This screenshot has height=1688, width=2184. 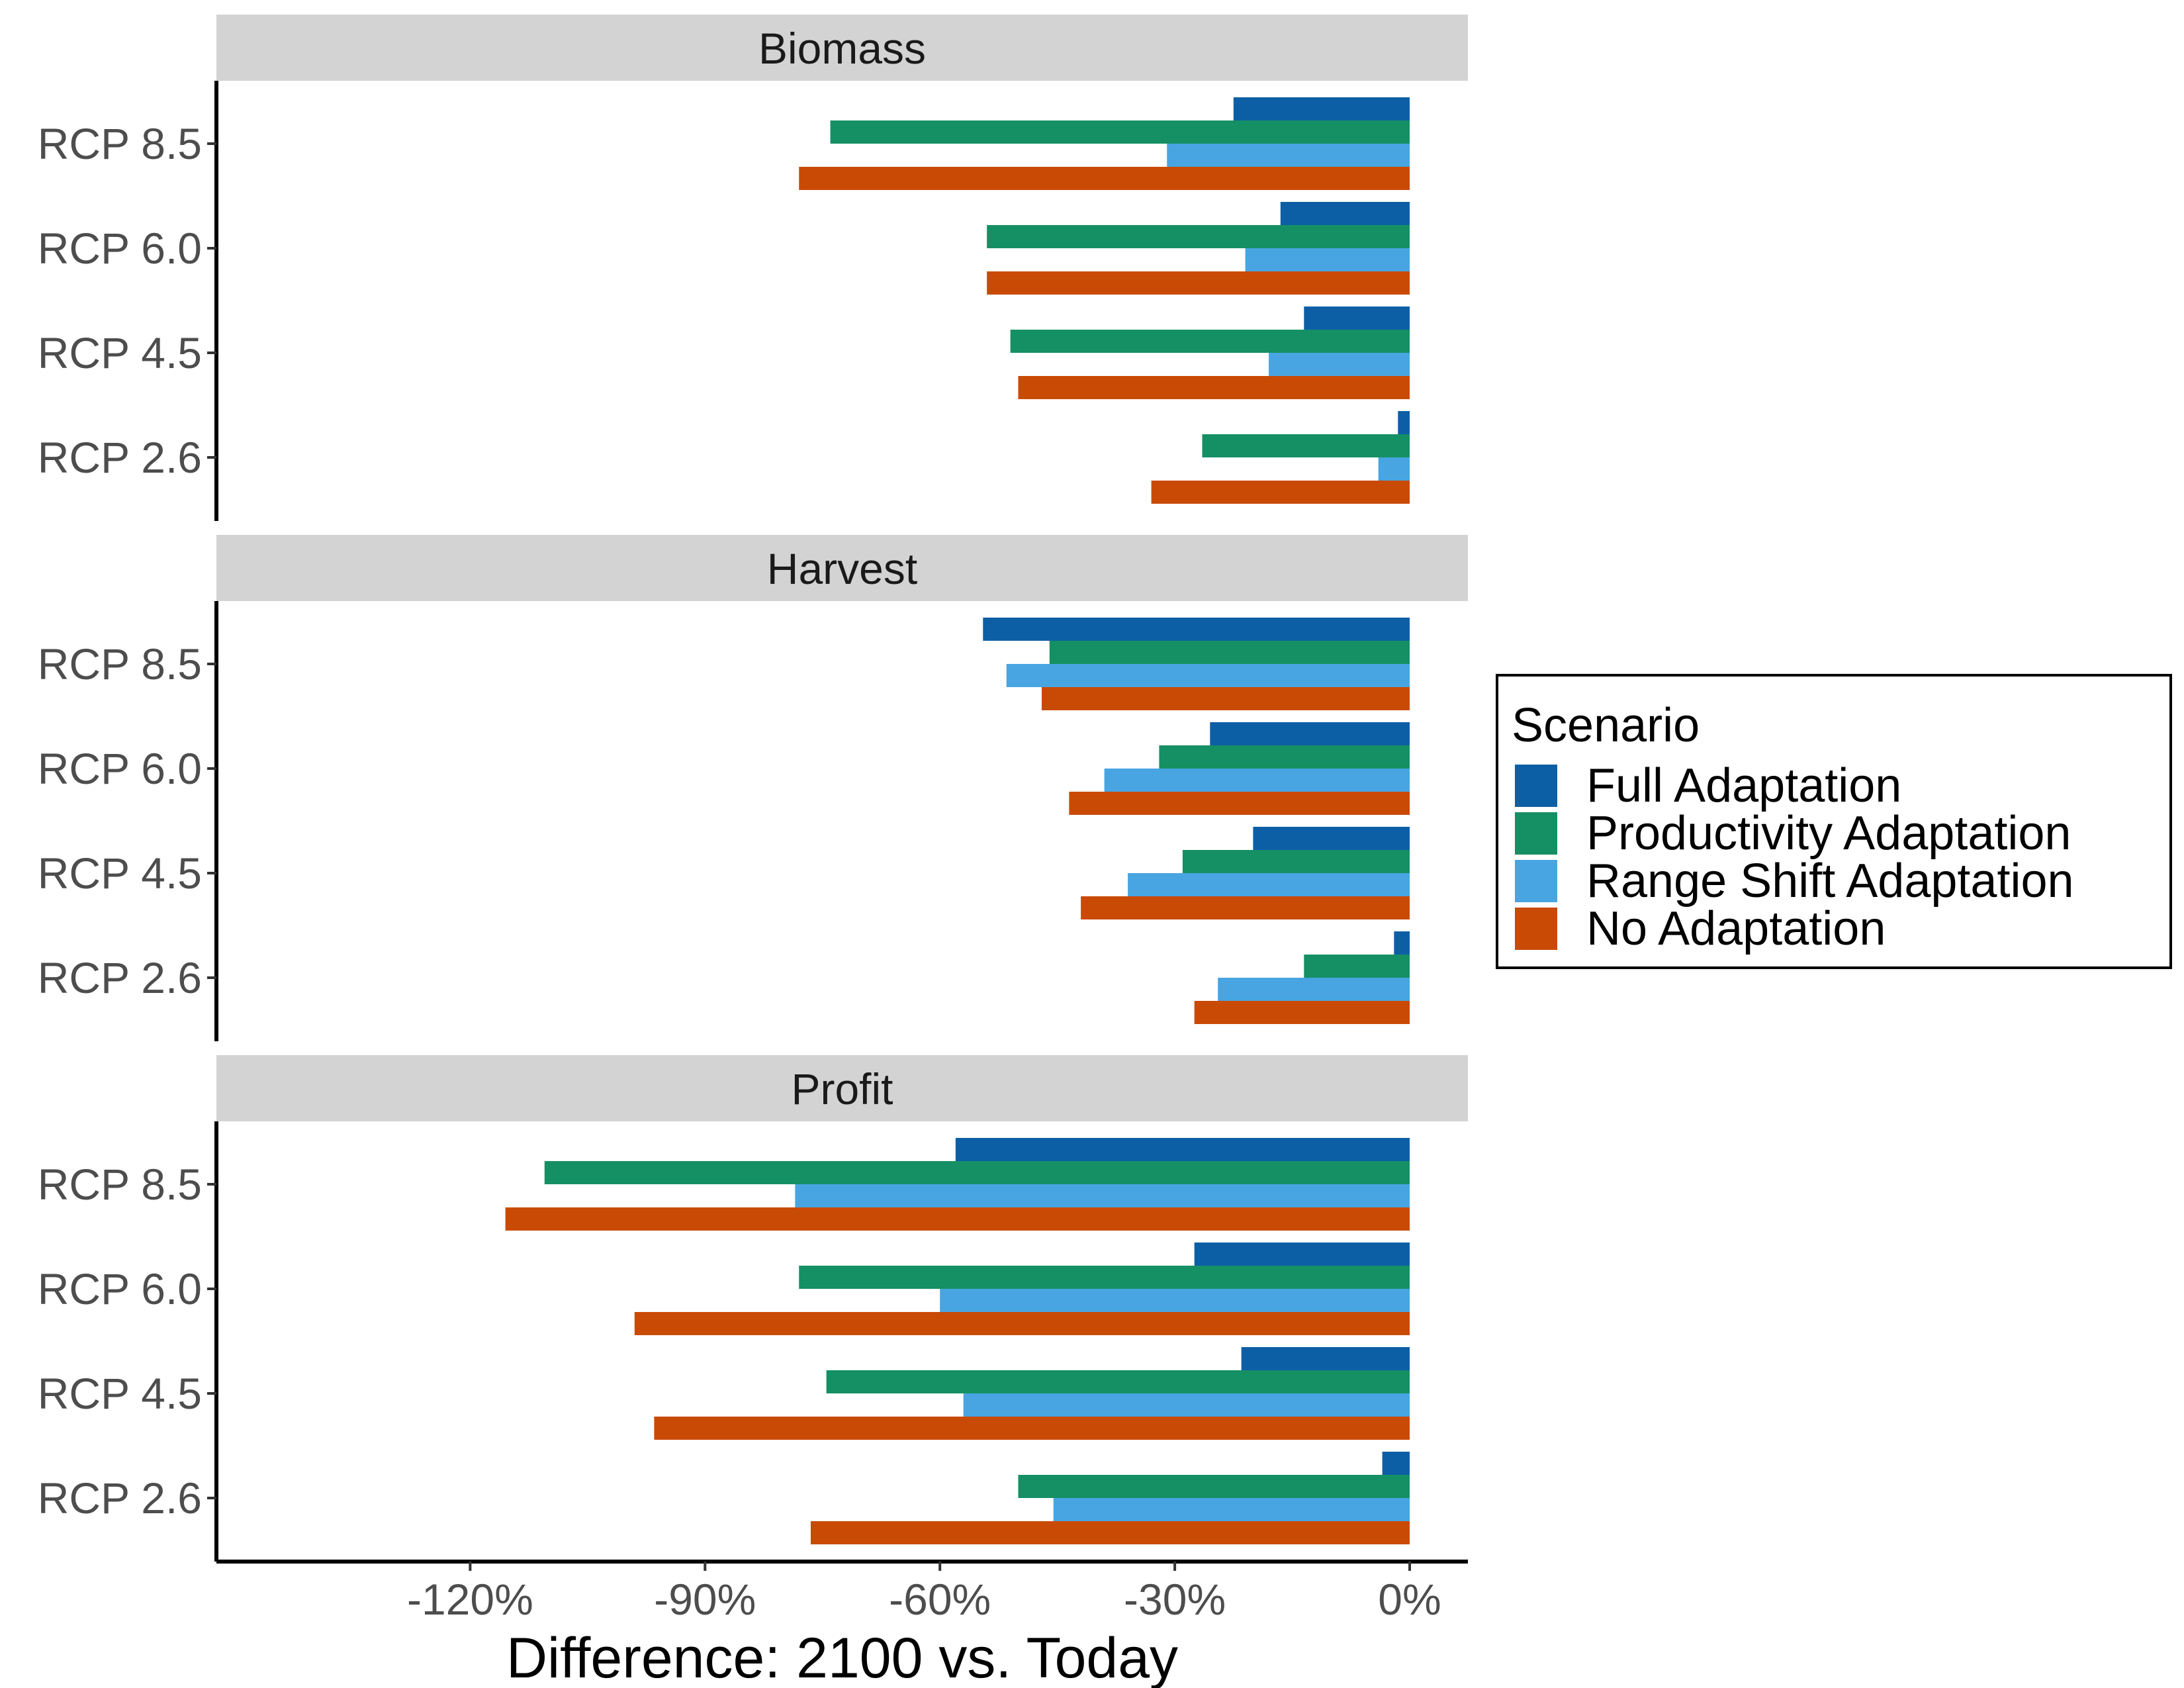 I want to click on bar-profit-rcp-6-0-full-adaptation, so click(x=1302, y=1254).